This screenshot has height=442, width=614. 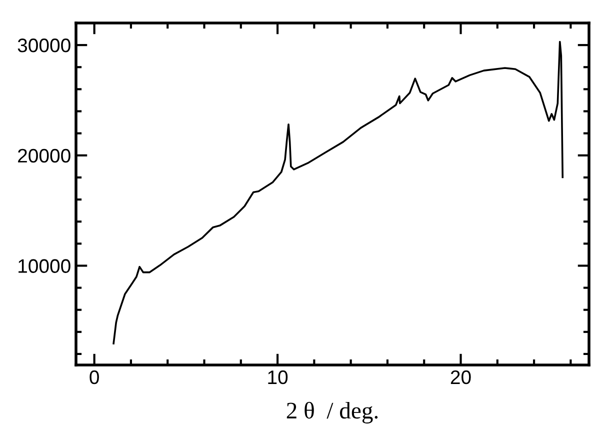 What do you see at coordinates (278, 377) in the screenshot?
I see `x-tick-label: 10` at bounding box center [278, 377].